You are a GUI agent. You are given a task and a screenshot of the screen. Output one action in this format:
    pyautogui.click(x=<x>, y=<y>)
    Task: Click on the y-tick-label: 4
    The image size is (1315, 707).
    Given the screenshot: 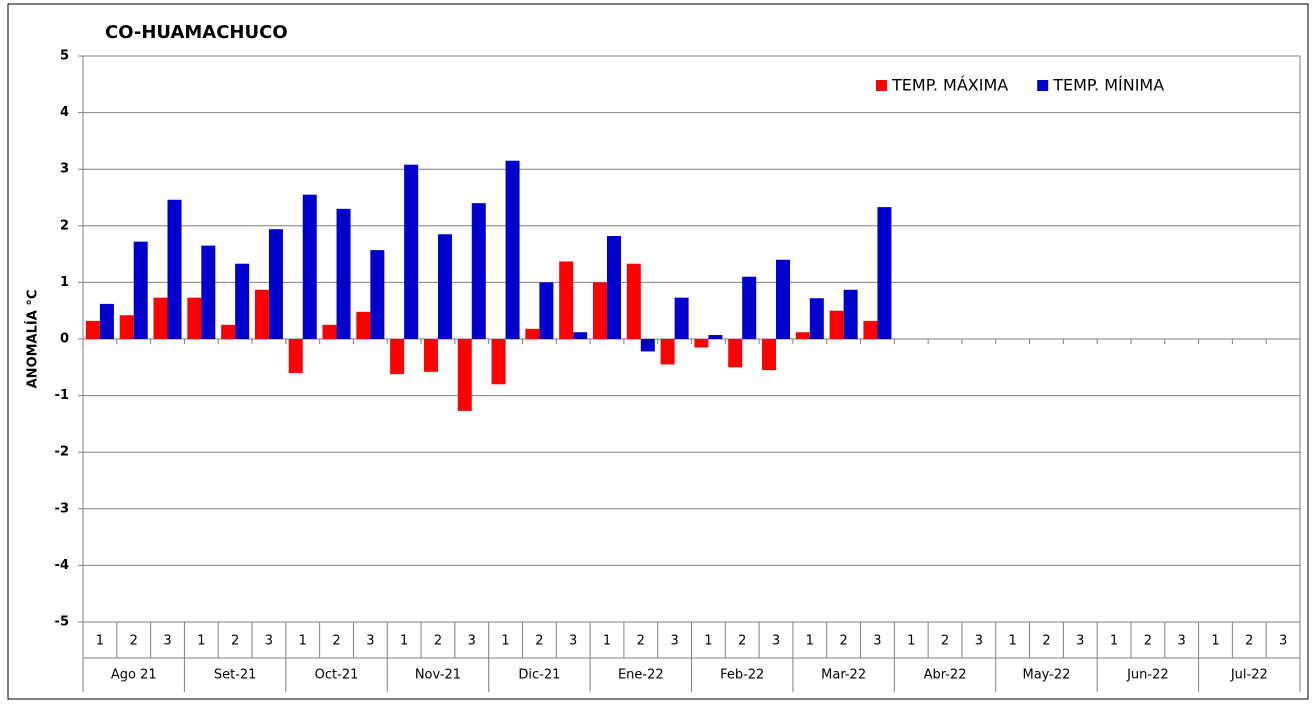 What is the action you would take?
    pyautogui.click(x=64, y=112)
    